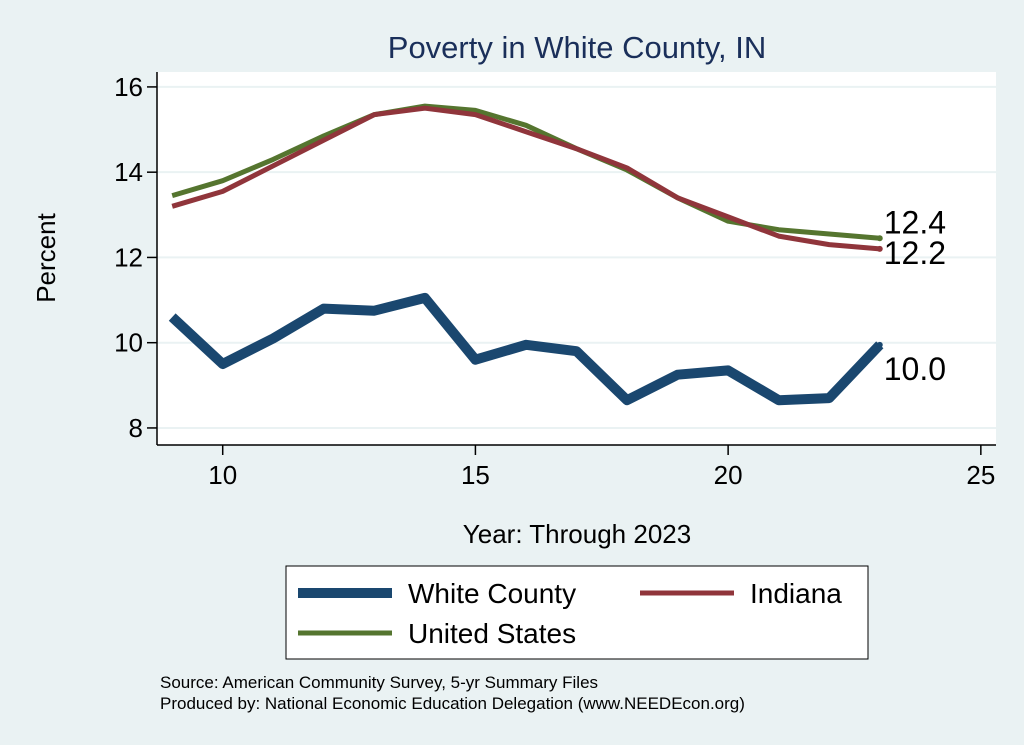 The image size is (1024, 745). I want to click on y-tick-label-4: 16, so click(128, 87).